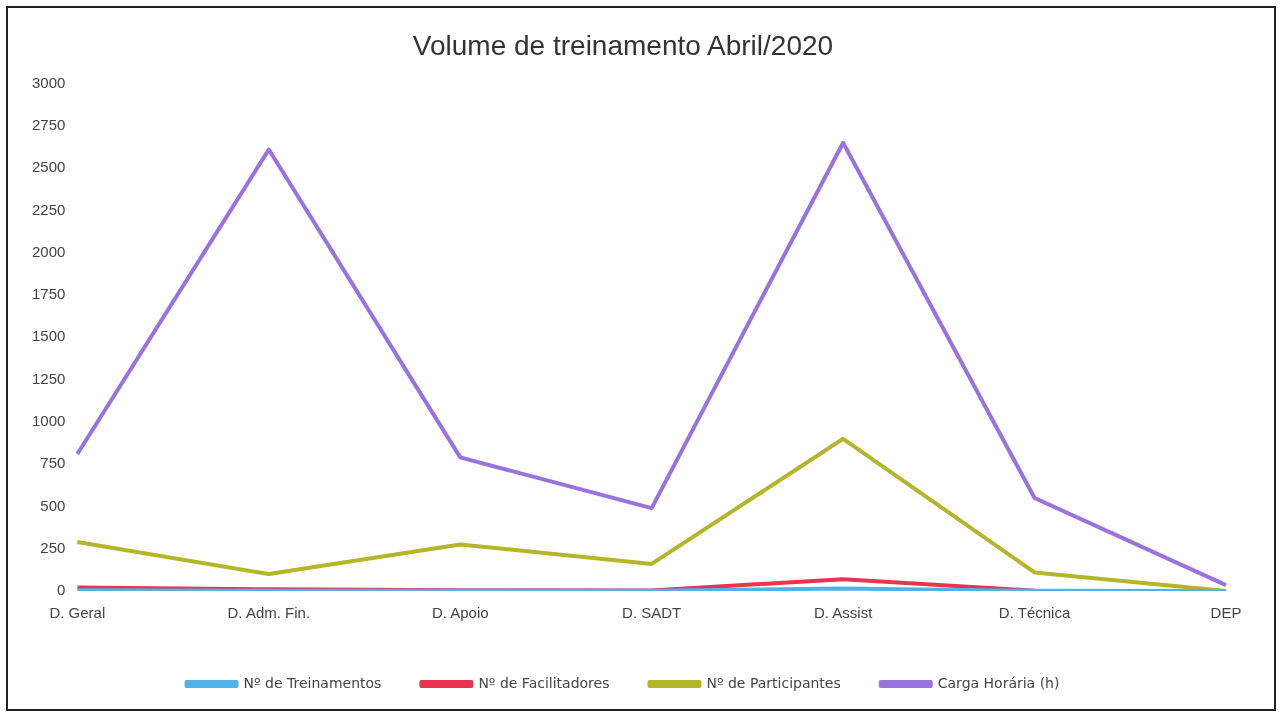 This screenshot has height=721, width=1286. I want to click on legend-label: Nº de Facilitadores, so click(544, 682).